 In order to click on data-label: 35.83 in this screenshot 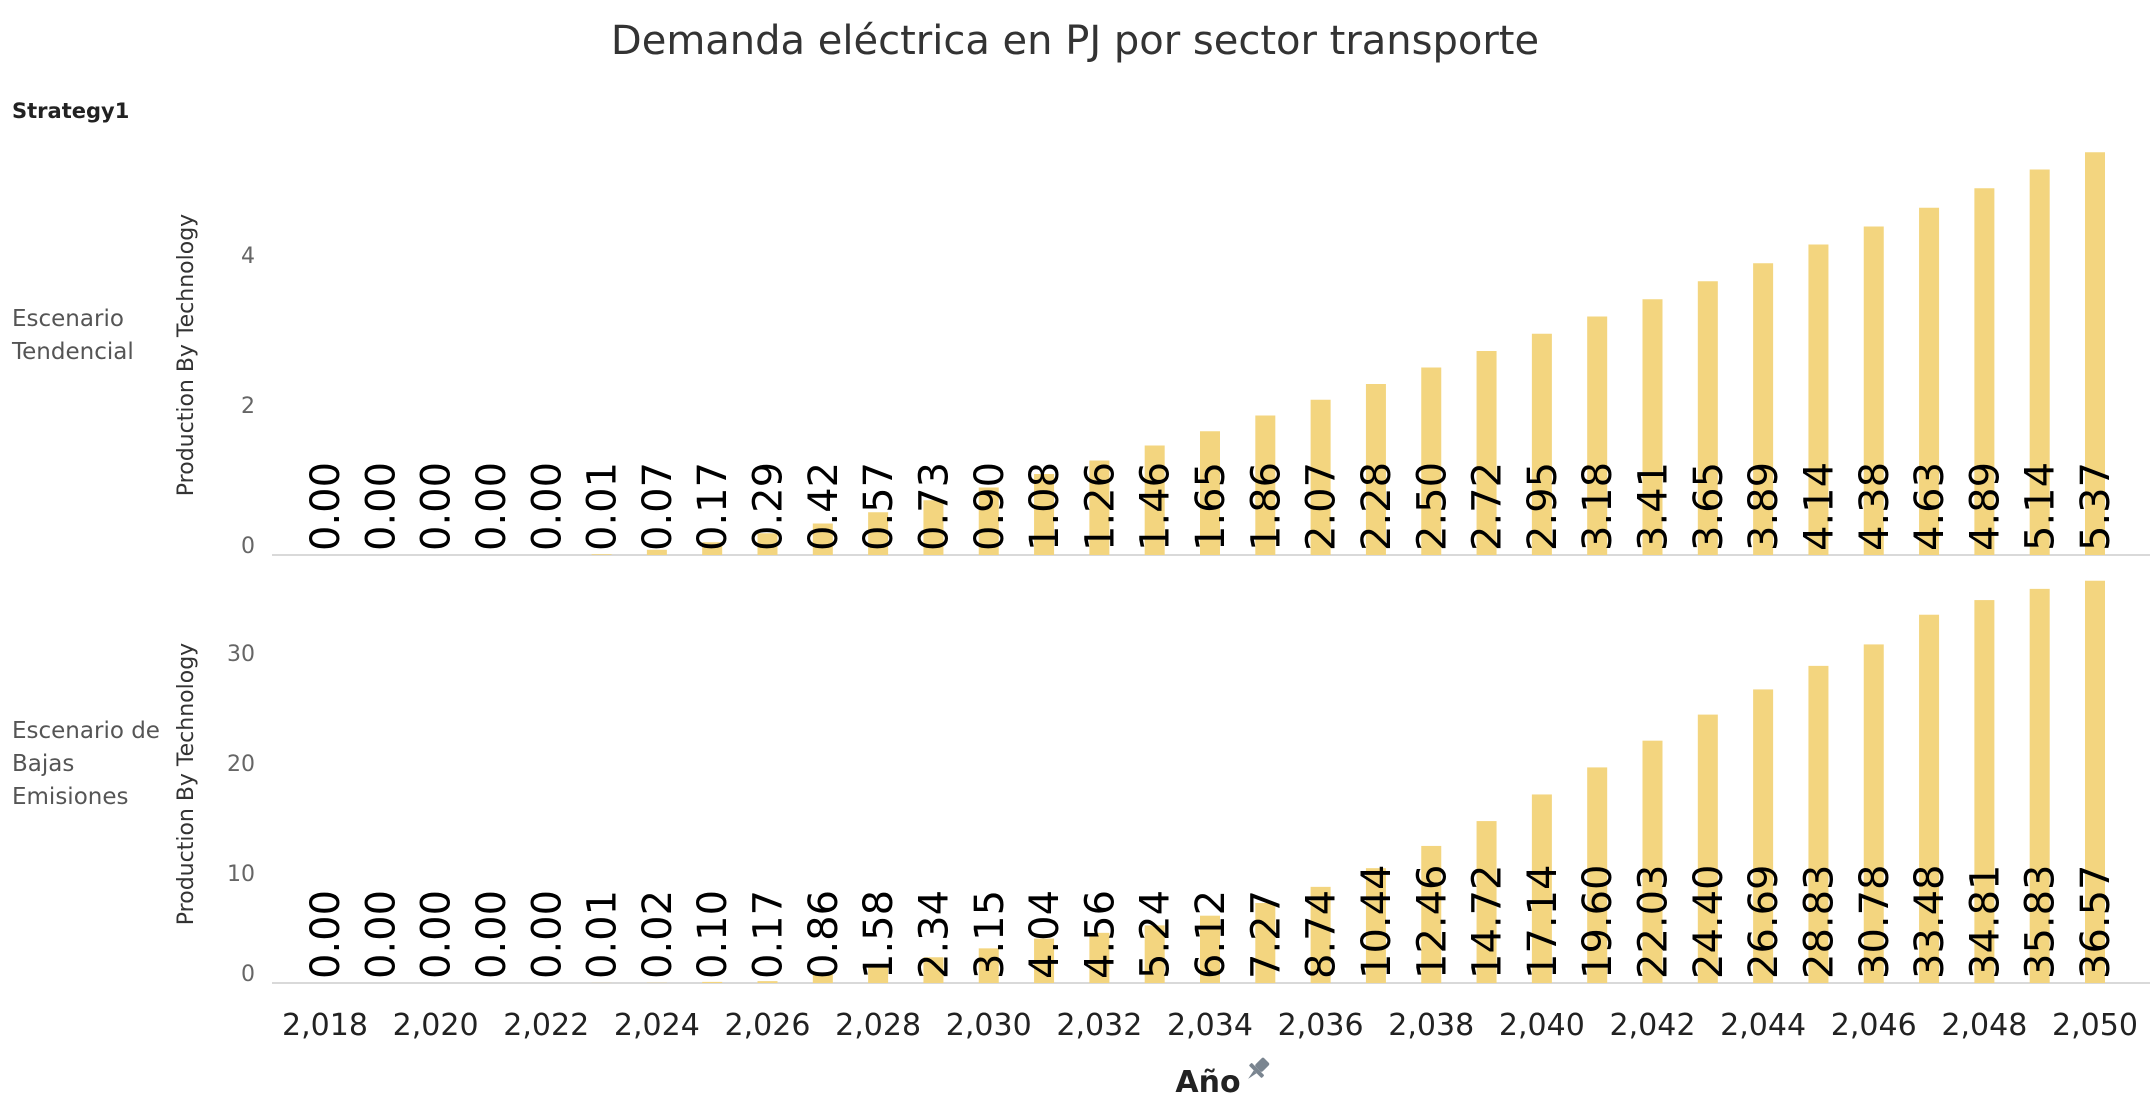, I will do `click(2041, 921)`.